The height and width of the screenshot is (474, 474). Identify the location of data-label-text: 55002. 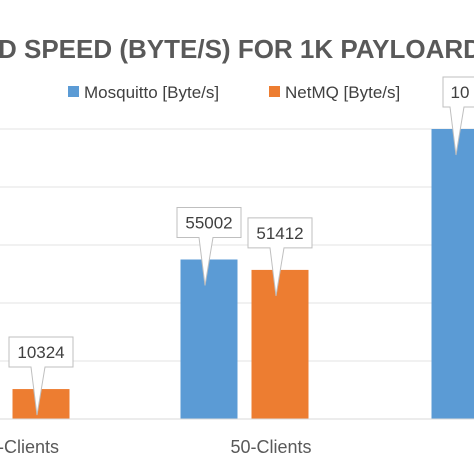
(208, 222).